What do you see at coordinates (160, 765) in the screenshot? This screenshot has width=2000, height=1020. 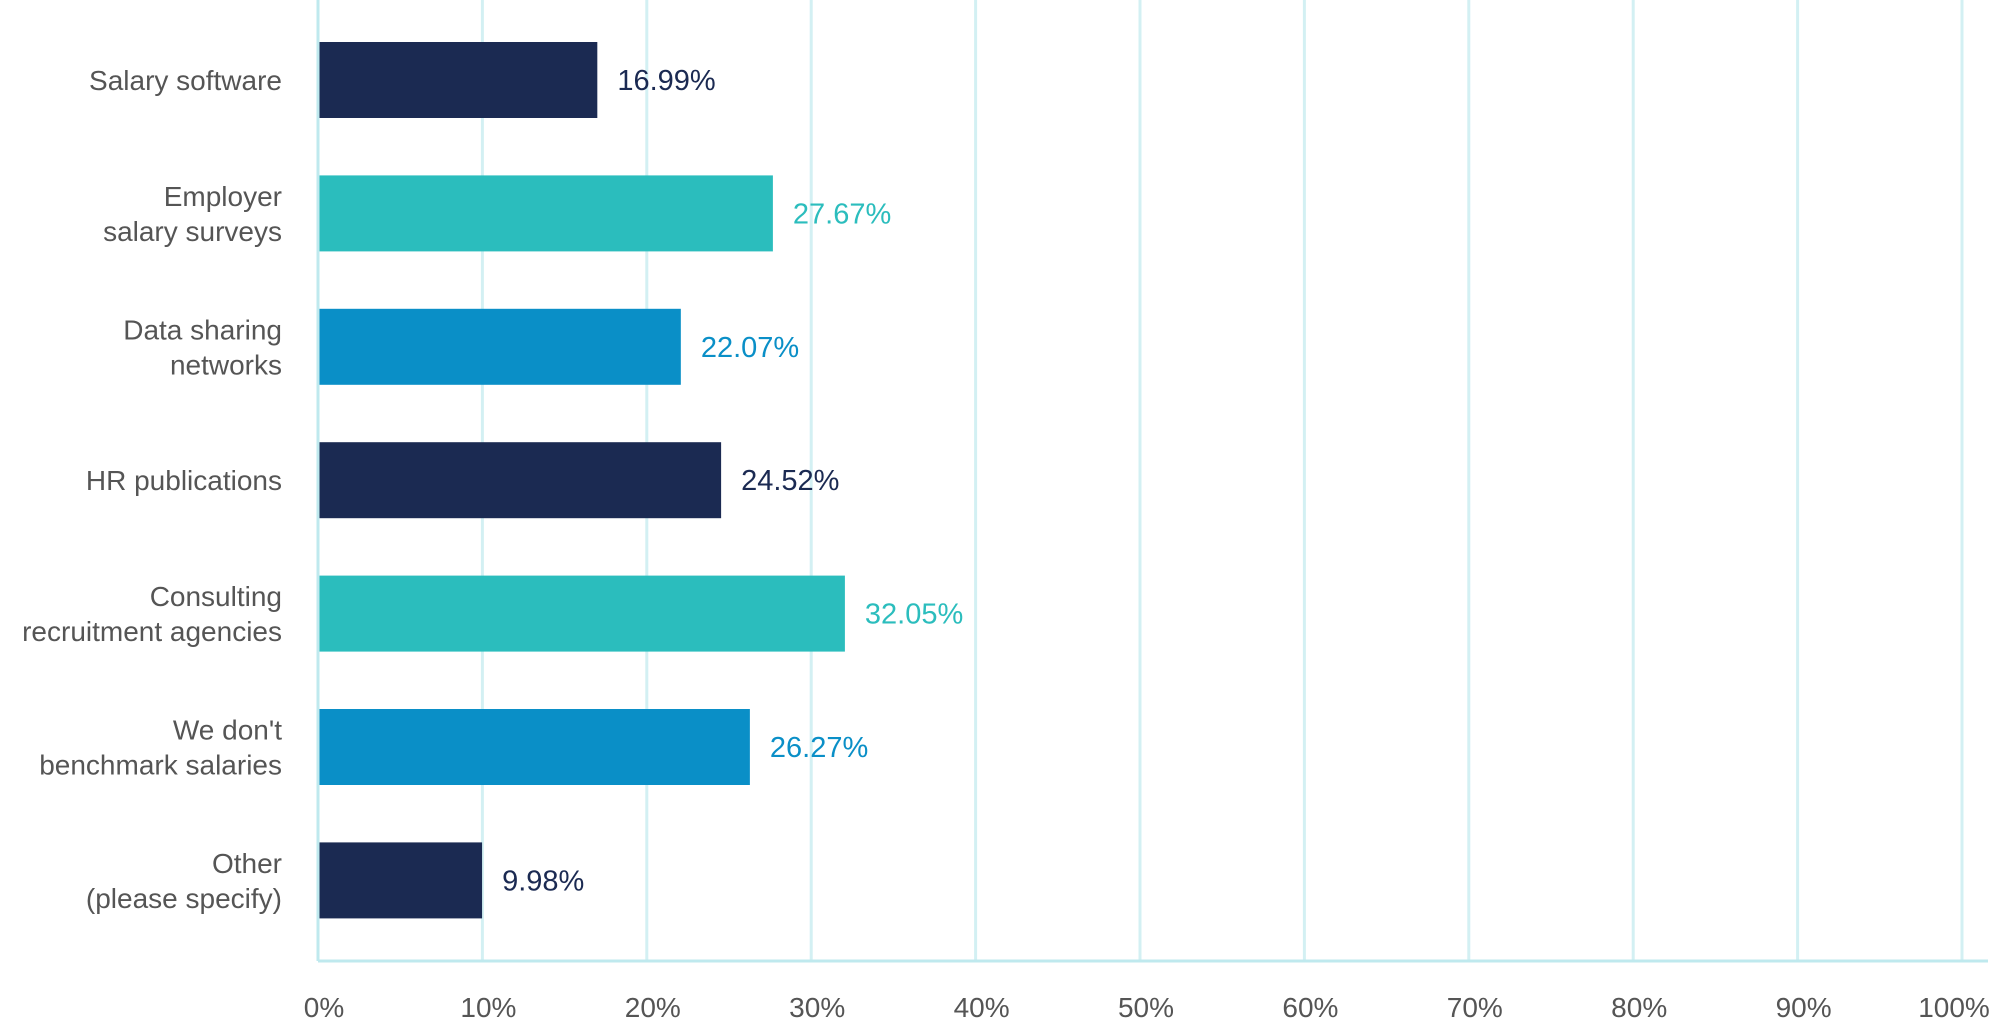 I see `category-label-line: benchmark salaries` at bounding box center [160, 765].